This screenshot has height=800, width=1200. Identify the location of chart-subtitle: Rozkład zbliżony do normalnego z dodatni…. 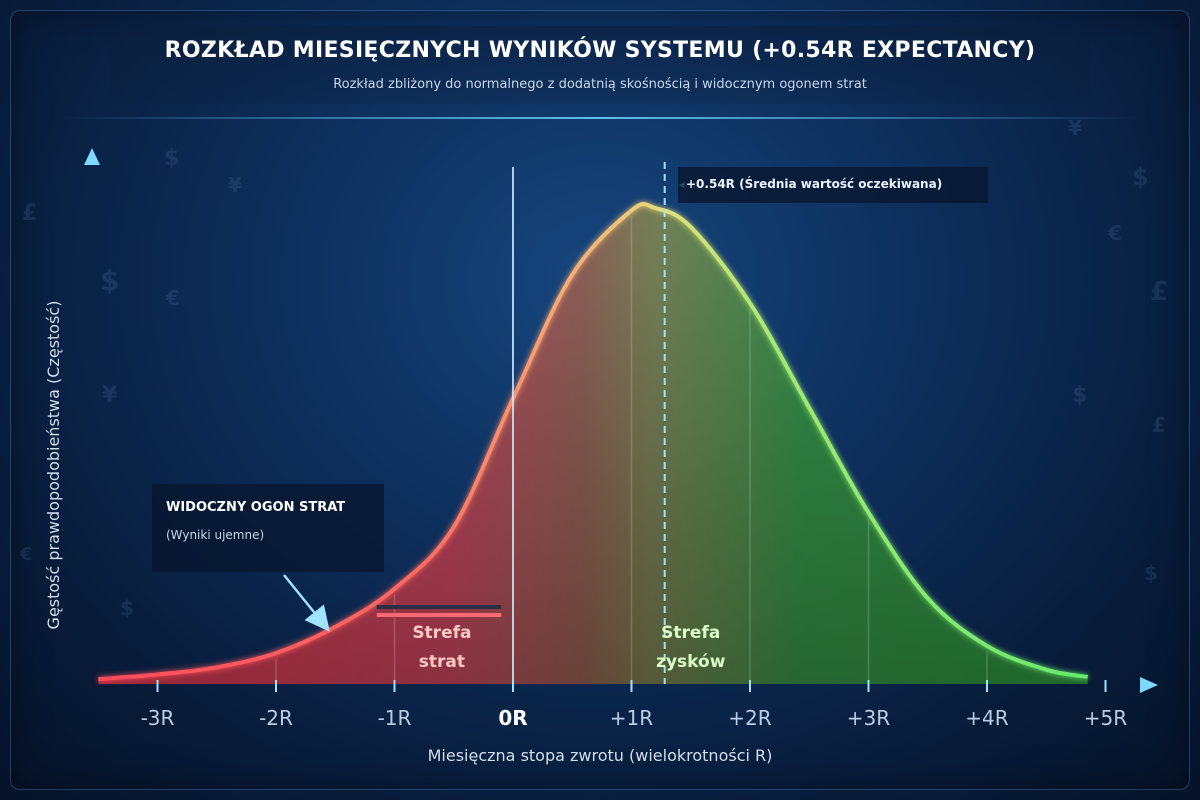
(600, 84).